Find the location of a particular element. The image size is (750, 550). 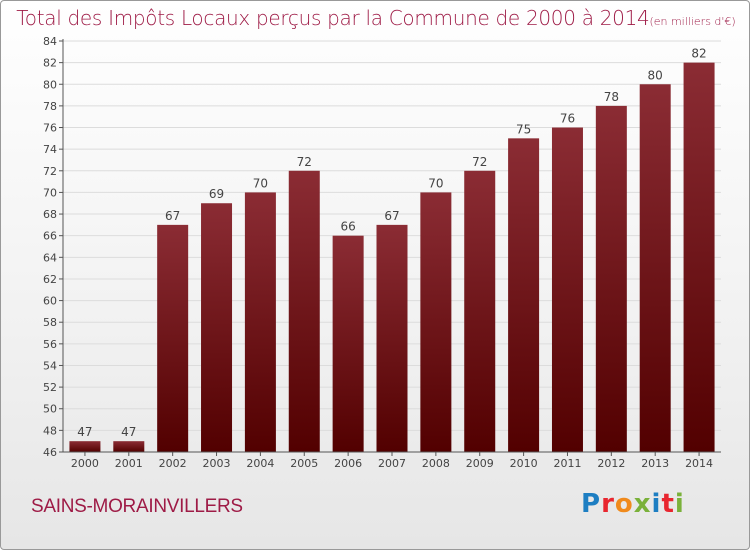

y-tick-label: 70 is located at coordinates (50, 192).